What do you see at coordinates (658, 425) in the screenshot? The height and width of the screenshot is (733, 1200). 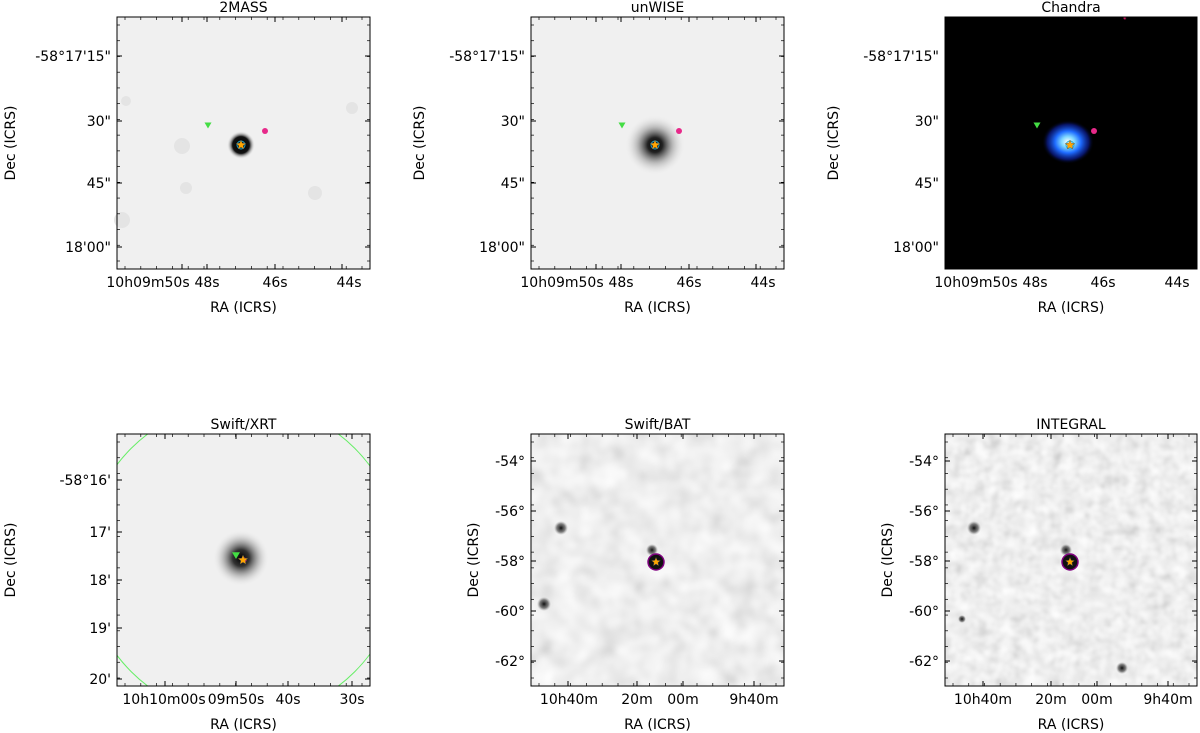 I see `panel-title: Swift/BAT` at bounding box center [658, 425].